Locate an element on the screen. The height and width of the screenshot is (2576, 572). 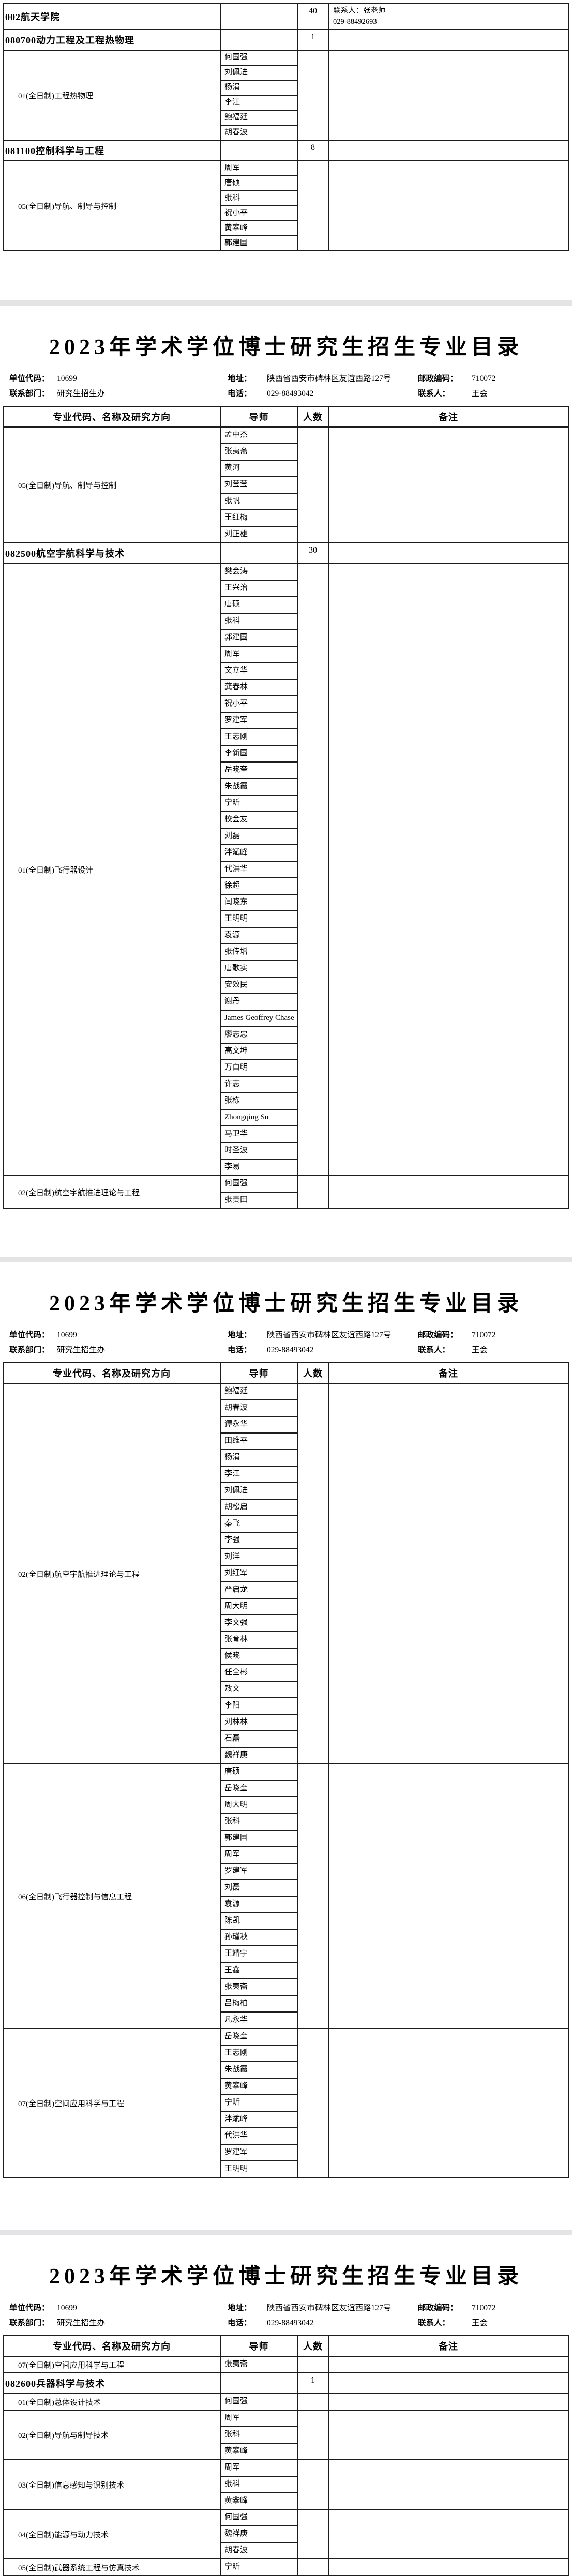
advisor-name: Zhongqing Su is located at coordinates (259, 1117).